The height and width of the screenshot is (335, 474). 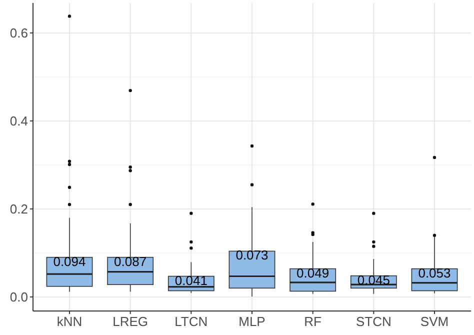 I want to click on x-tick-label: MLP, so click(x=252, y=321).